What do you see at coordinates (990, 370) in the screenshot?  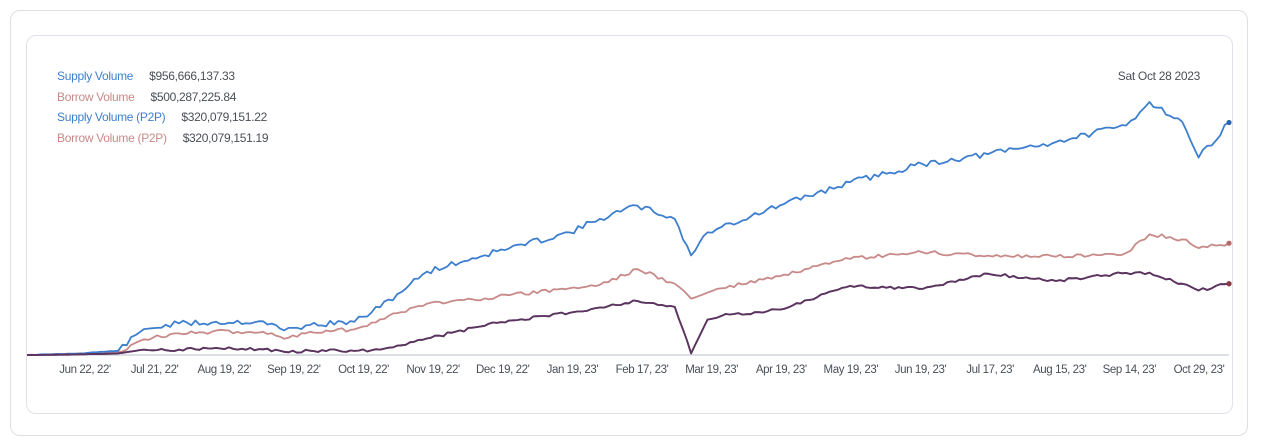 I see `x-tick-label: Jul 17, 23'` at bounding box center [990, 370].